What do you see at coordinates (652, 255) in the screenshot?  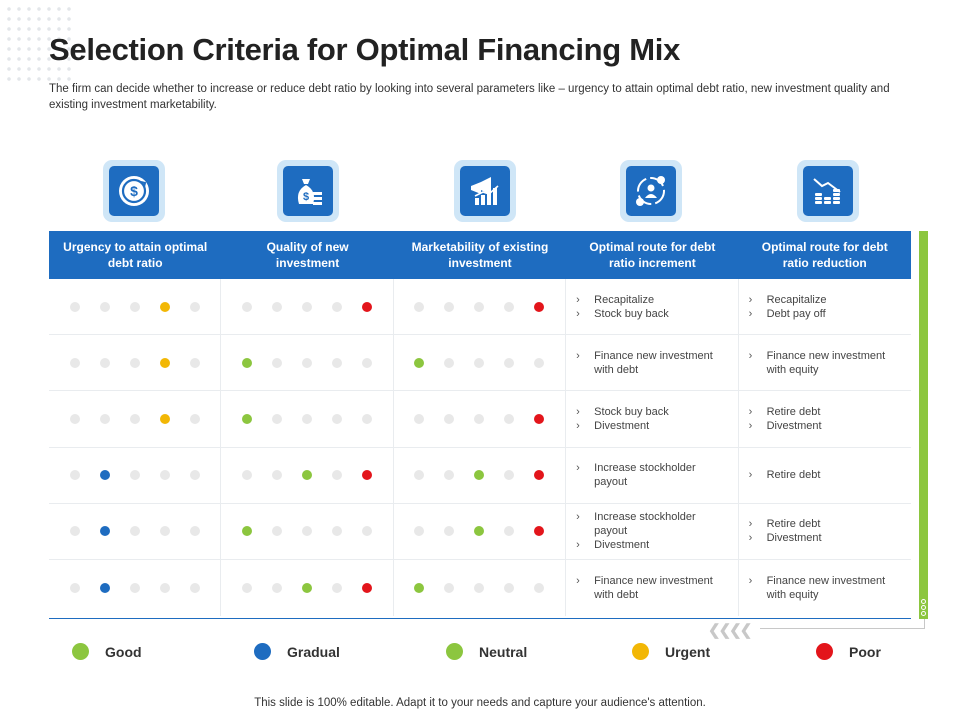 I see `header-increment-route: Optimal route for debt ratio increment` at bounding box center [652, 255].